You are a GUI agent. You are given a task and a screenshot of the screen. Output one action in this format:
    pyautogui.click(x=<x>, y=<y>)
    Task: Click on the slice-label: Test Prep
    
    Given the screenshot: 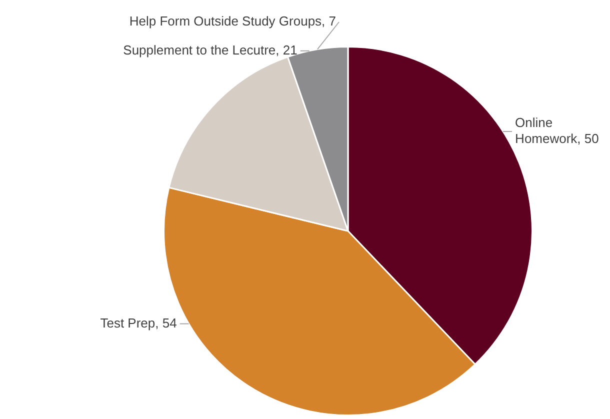 What is the action you would take?
    pyautogui.click(x=128, y=322)
    